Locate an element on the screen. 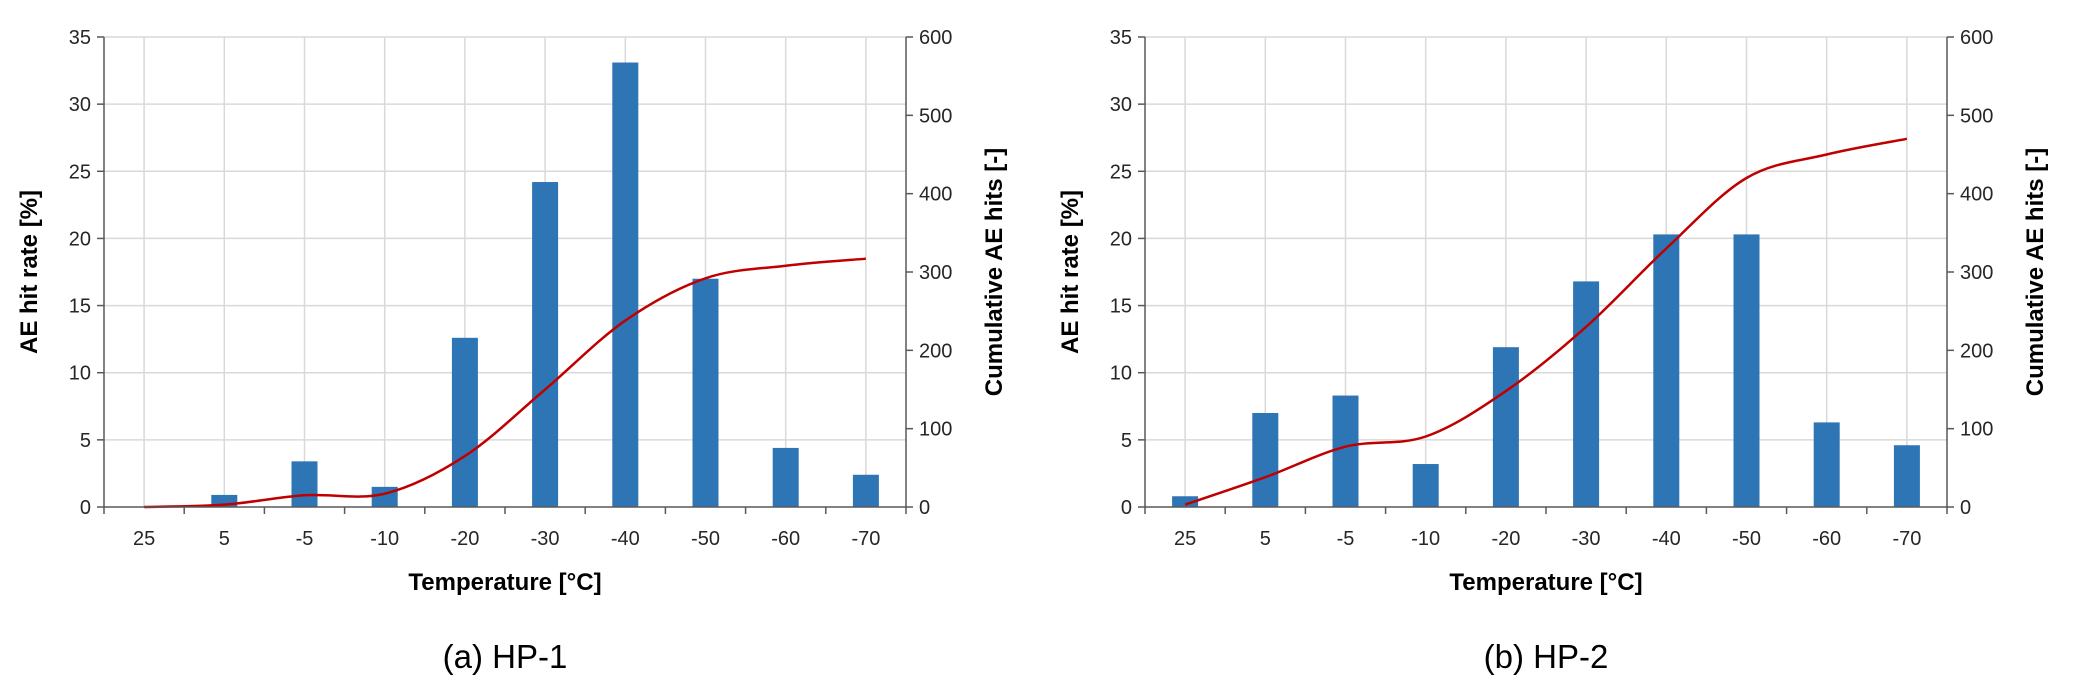 This screenshot has width=2082, height=689. chart-caption: (b) HP-2 is located at coordinates (1546, 656).